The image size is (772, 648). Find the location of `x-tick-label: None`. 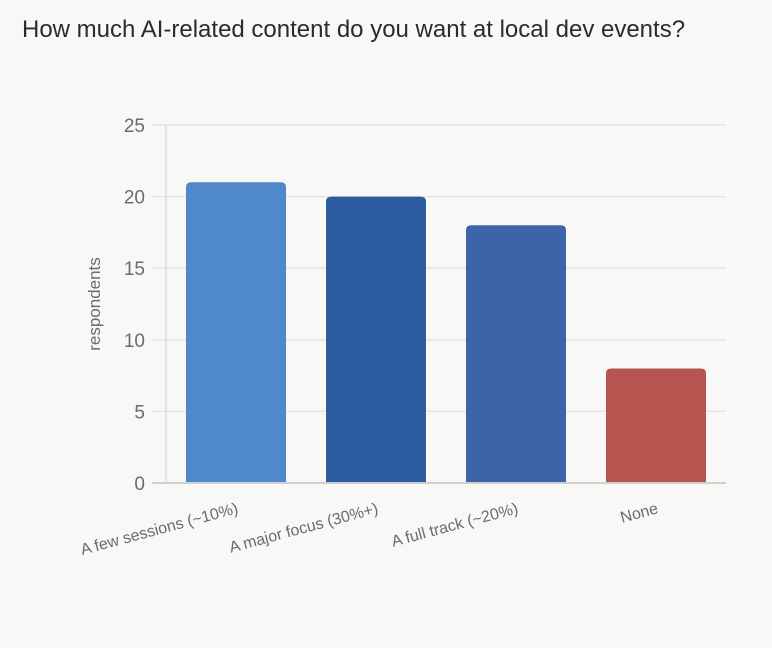

x-tick-label: None is located at coordinates (639, 513).